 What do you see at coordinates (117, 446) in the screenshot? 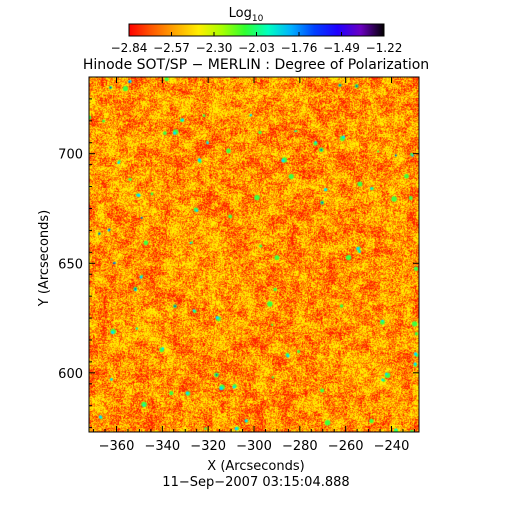
I see `x-tick-label: −360` at bounding box center [117, 446].